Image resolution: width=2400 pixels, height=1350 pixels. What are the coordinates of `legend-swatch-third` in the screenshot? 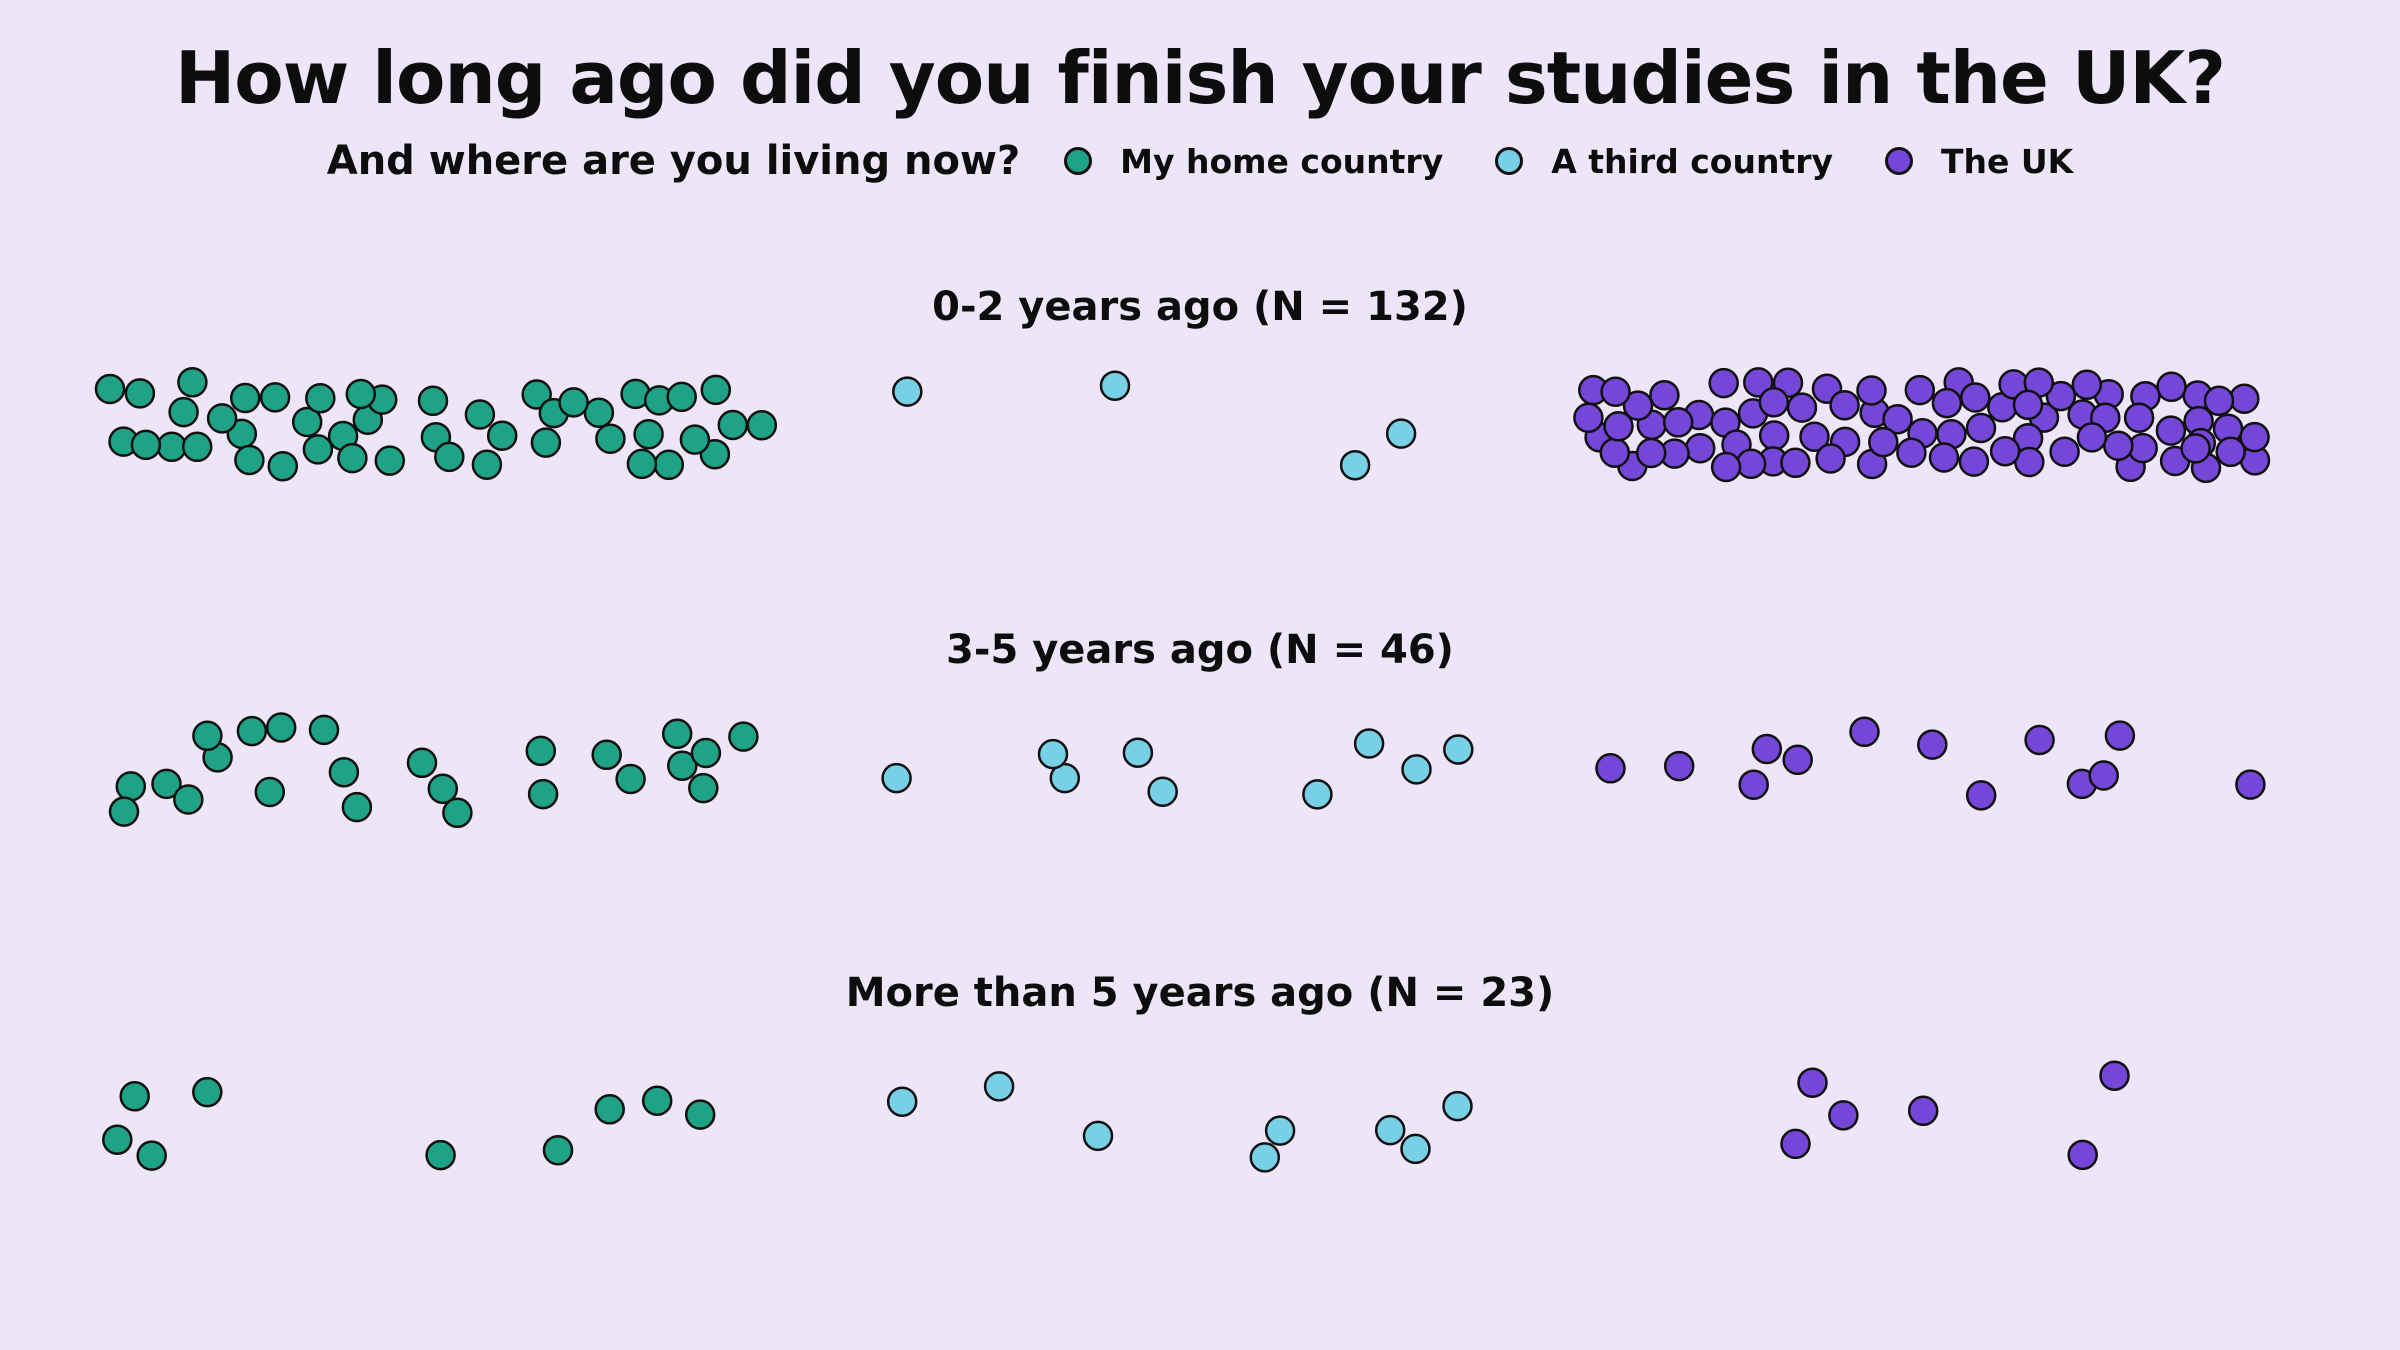 It's located at (1509, 161).